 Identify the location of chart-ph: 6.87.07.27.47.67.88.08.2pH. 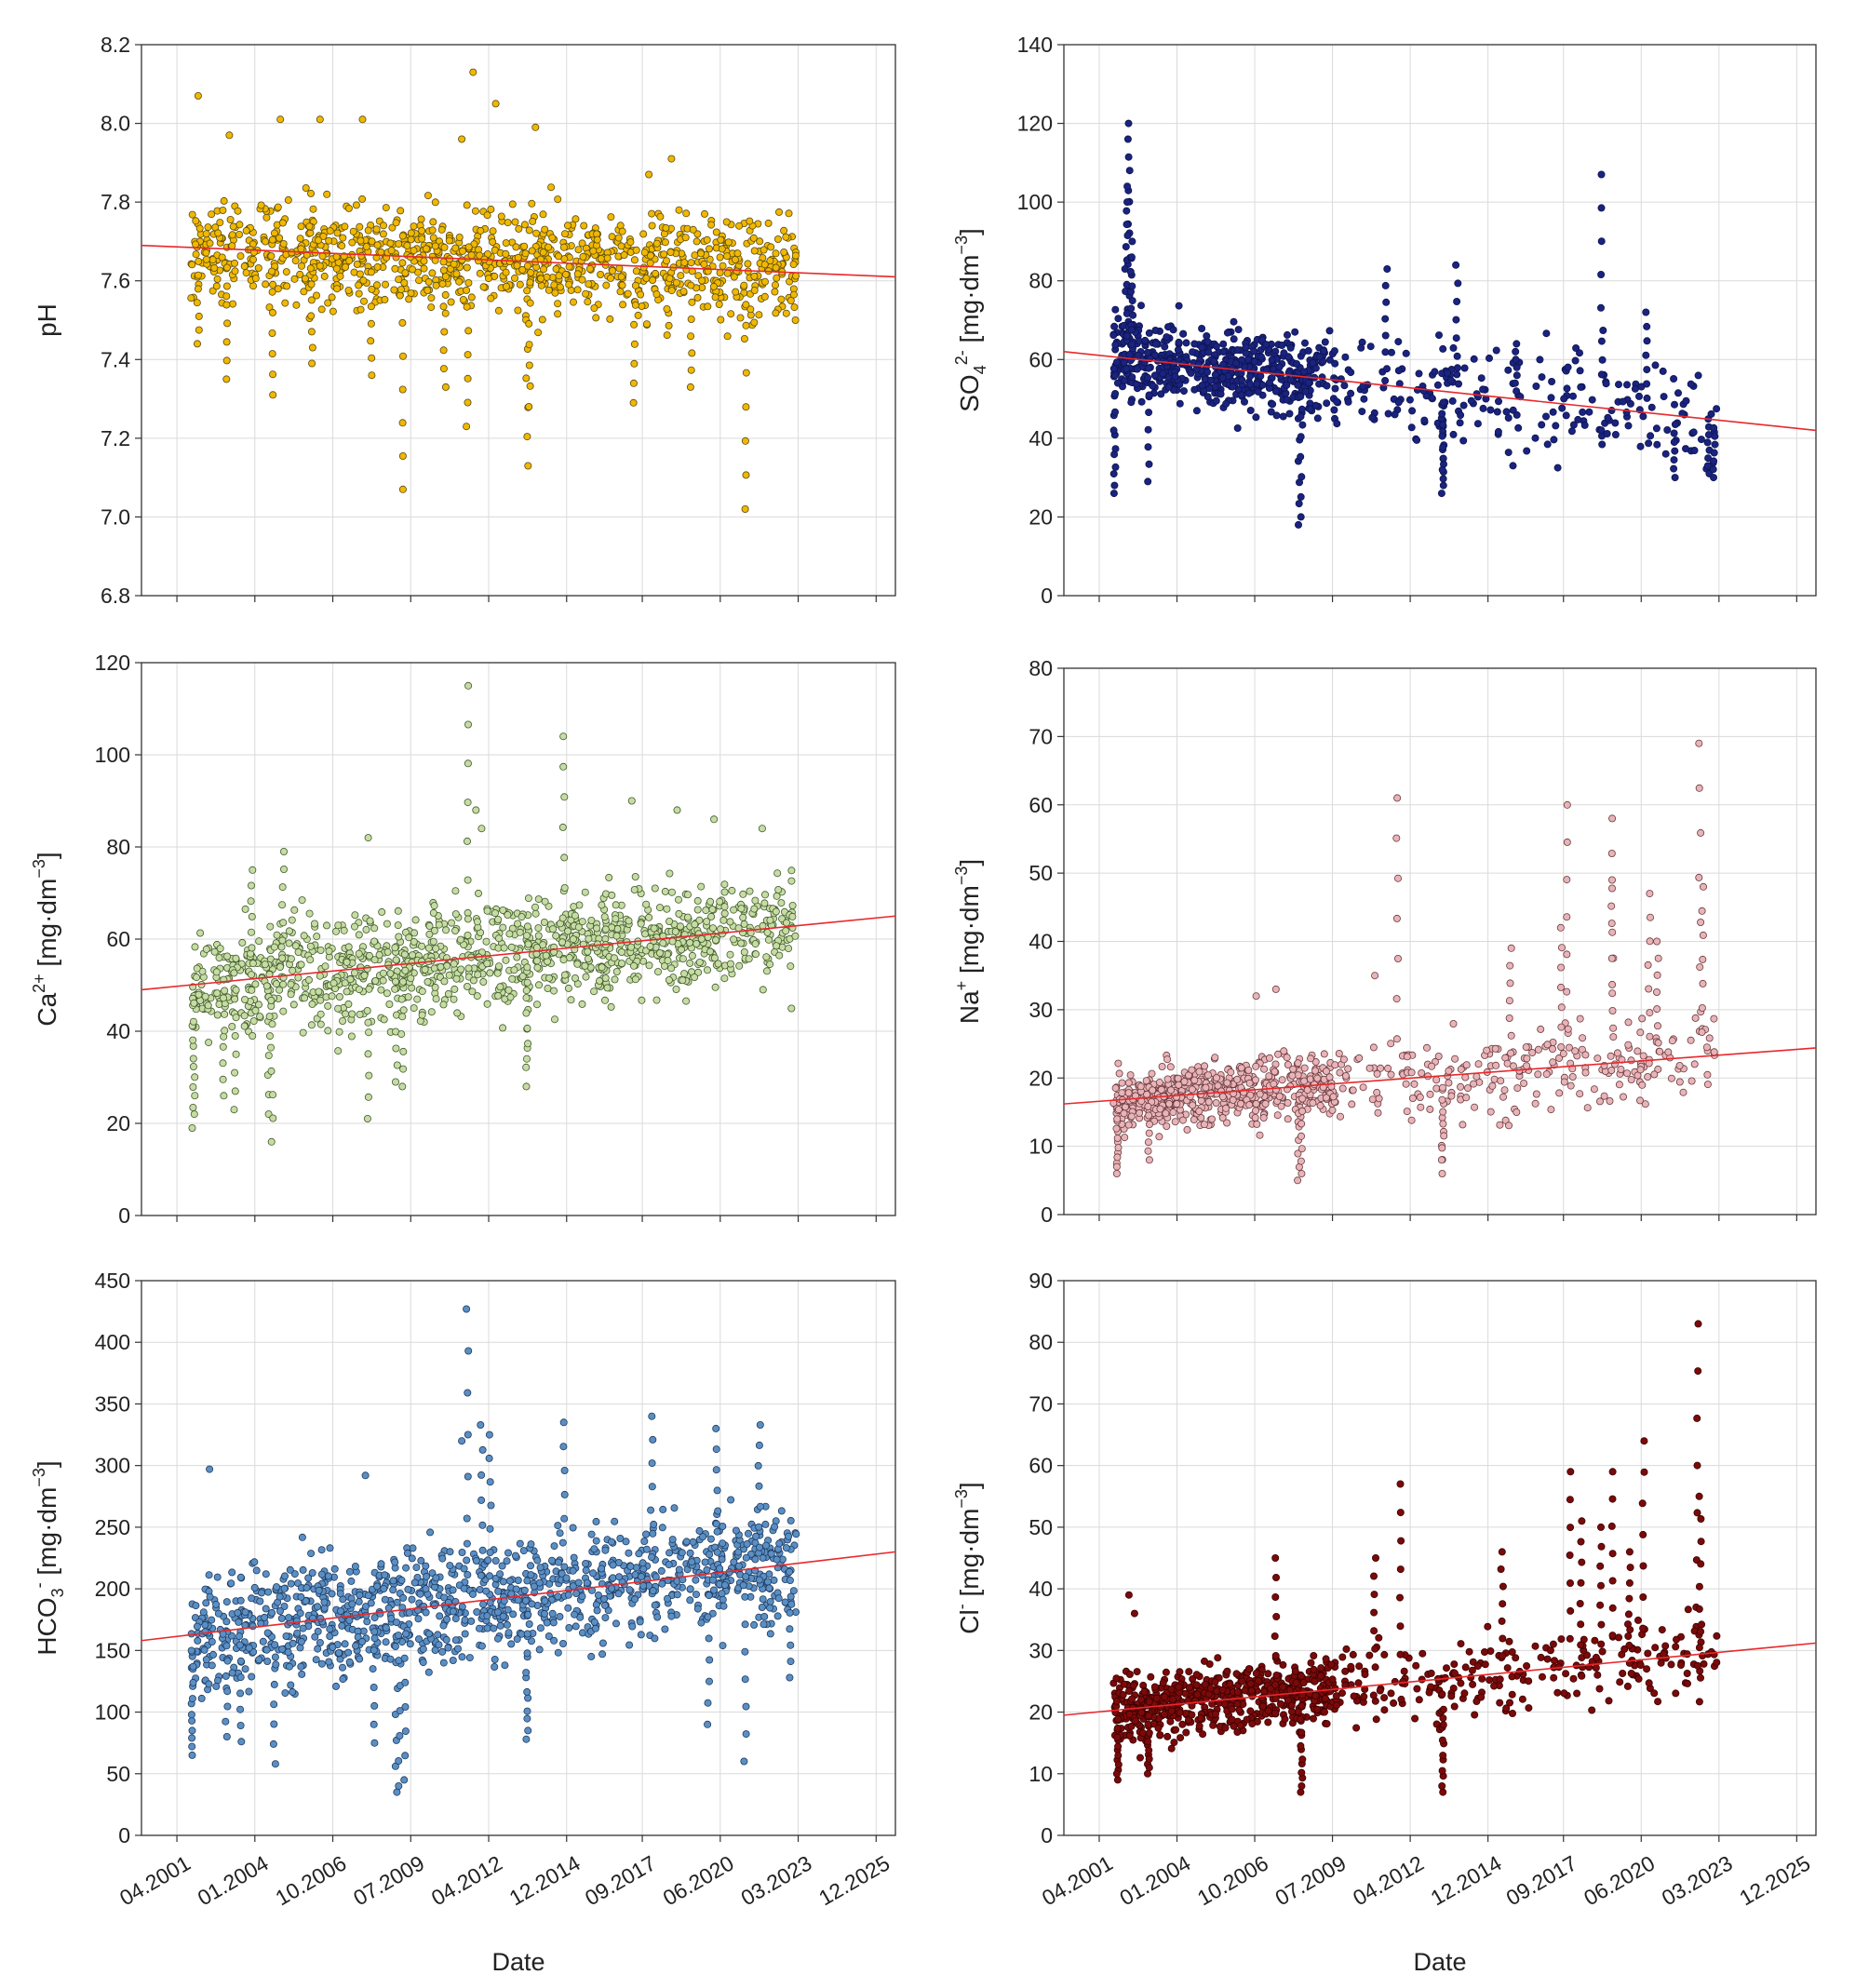
(464, 320).